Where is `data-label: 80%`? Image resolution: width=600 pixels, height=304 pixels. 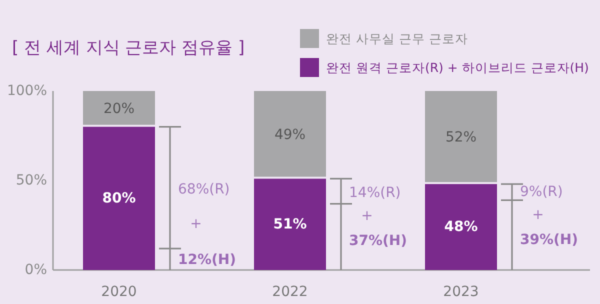 data-label: 80% is located at coordinates (119, 198).